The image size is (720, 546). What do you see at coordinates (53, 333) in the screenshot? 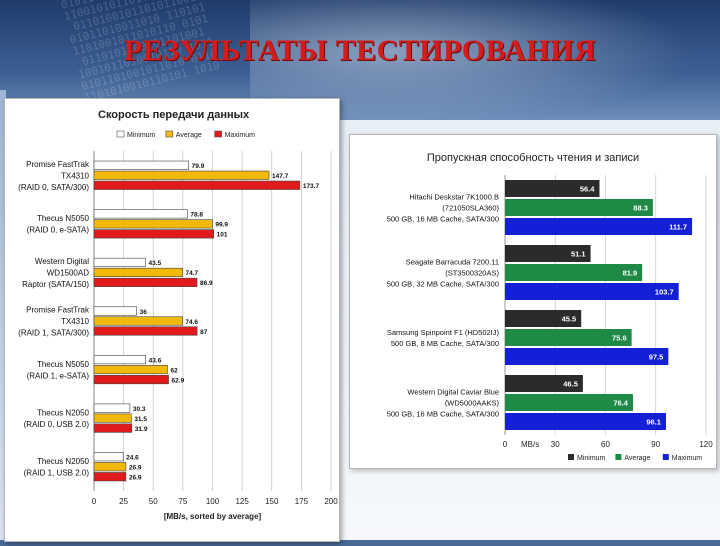
I see `category-label: (RAID 1, SATA/300)` at bounding box center [53, 333].